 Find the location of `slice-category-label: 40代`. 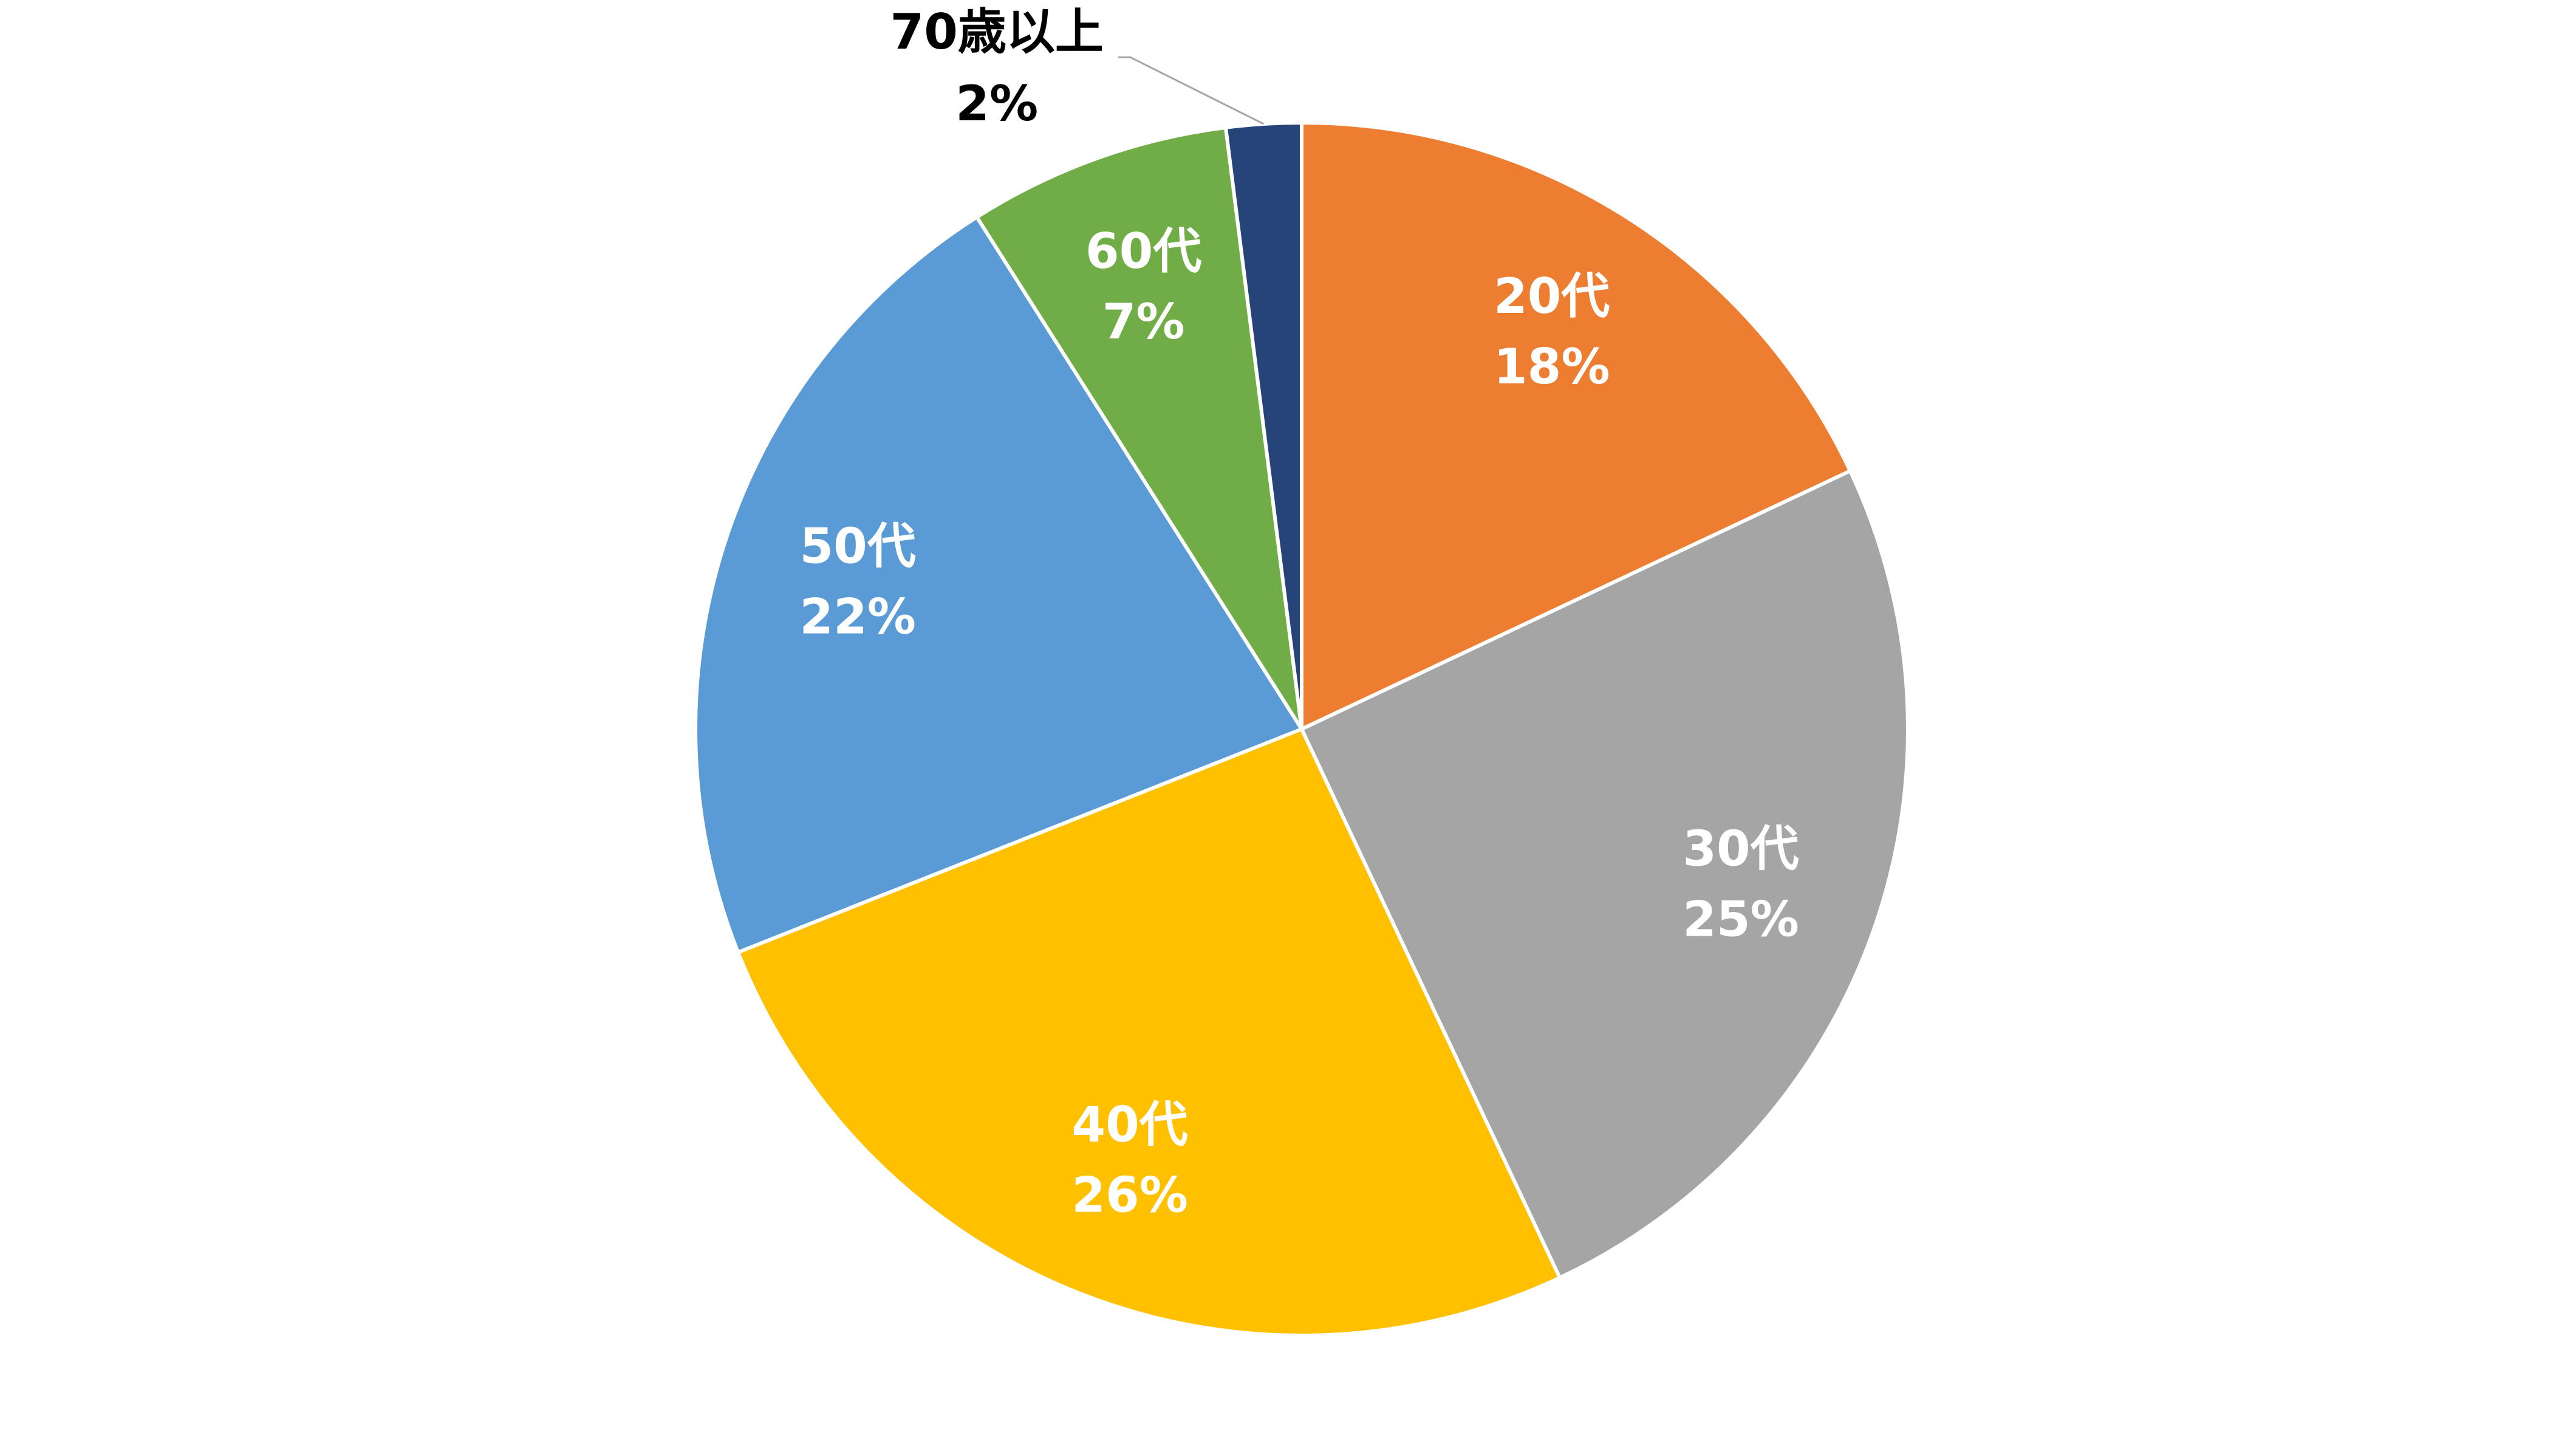

slice-category-label: 40代 is located at coordinates (1129, 1124).